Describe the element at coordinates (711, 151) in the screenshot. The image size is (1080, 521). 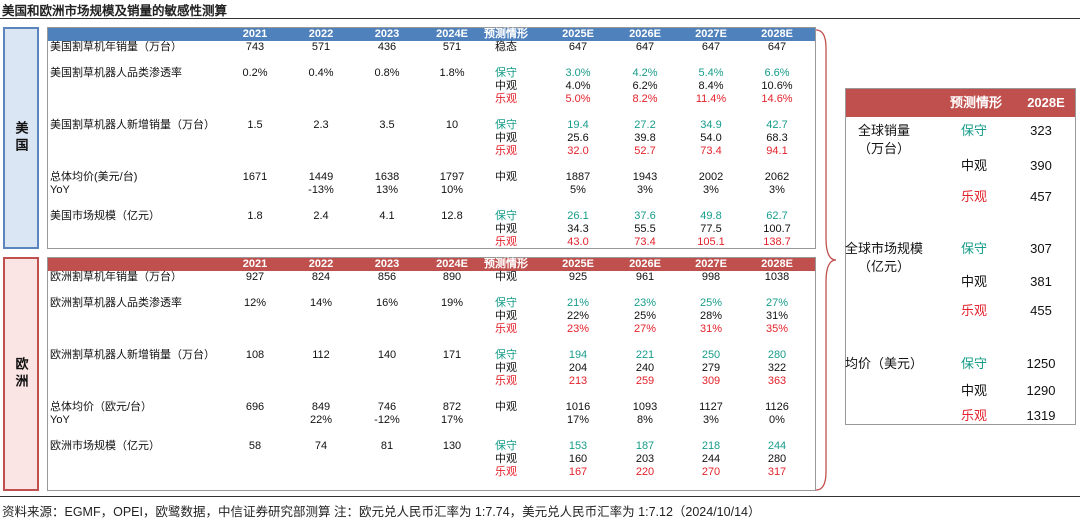
I see `forecast-value: 73.4` at that location.